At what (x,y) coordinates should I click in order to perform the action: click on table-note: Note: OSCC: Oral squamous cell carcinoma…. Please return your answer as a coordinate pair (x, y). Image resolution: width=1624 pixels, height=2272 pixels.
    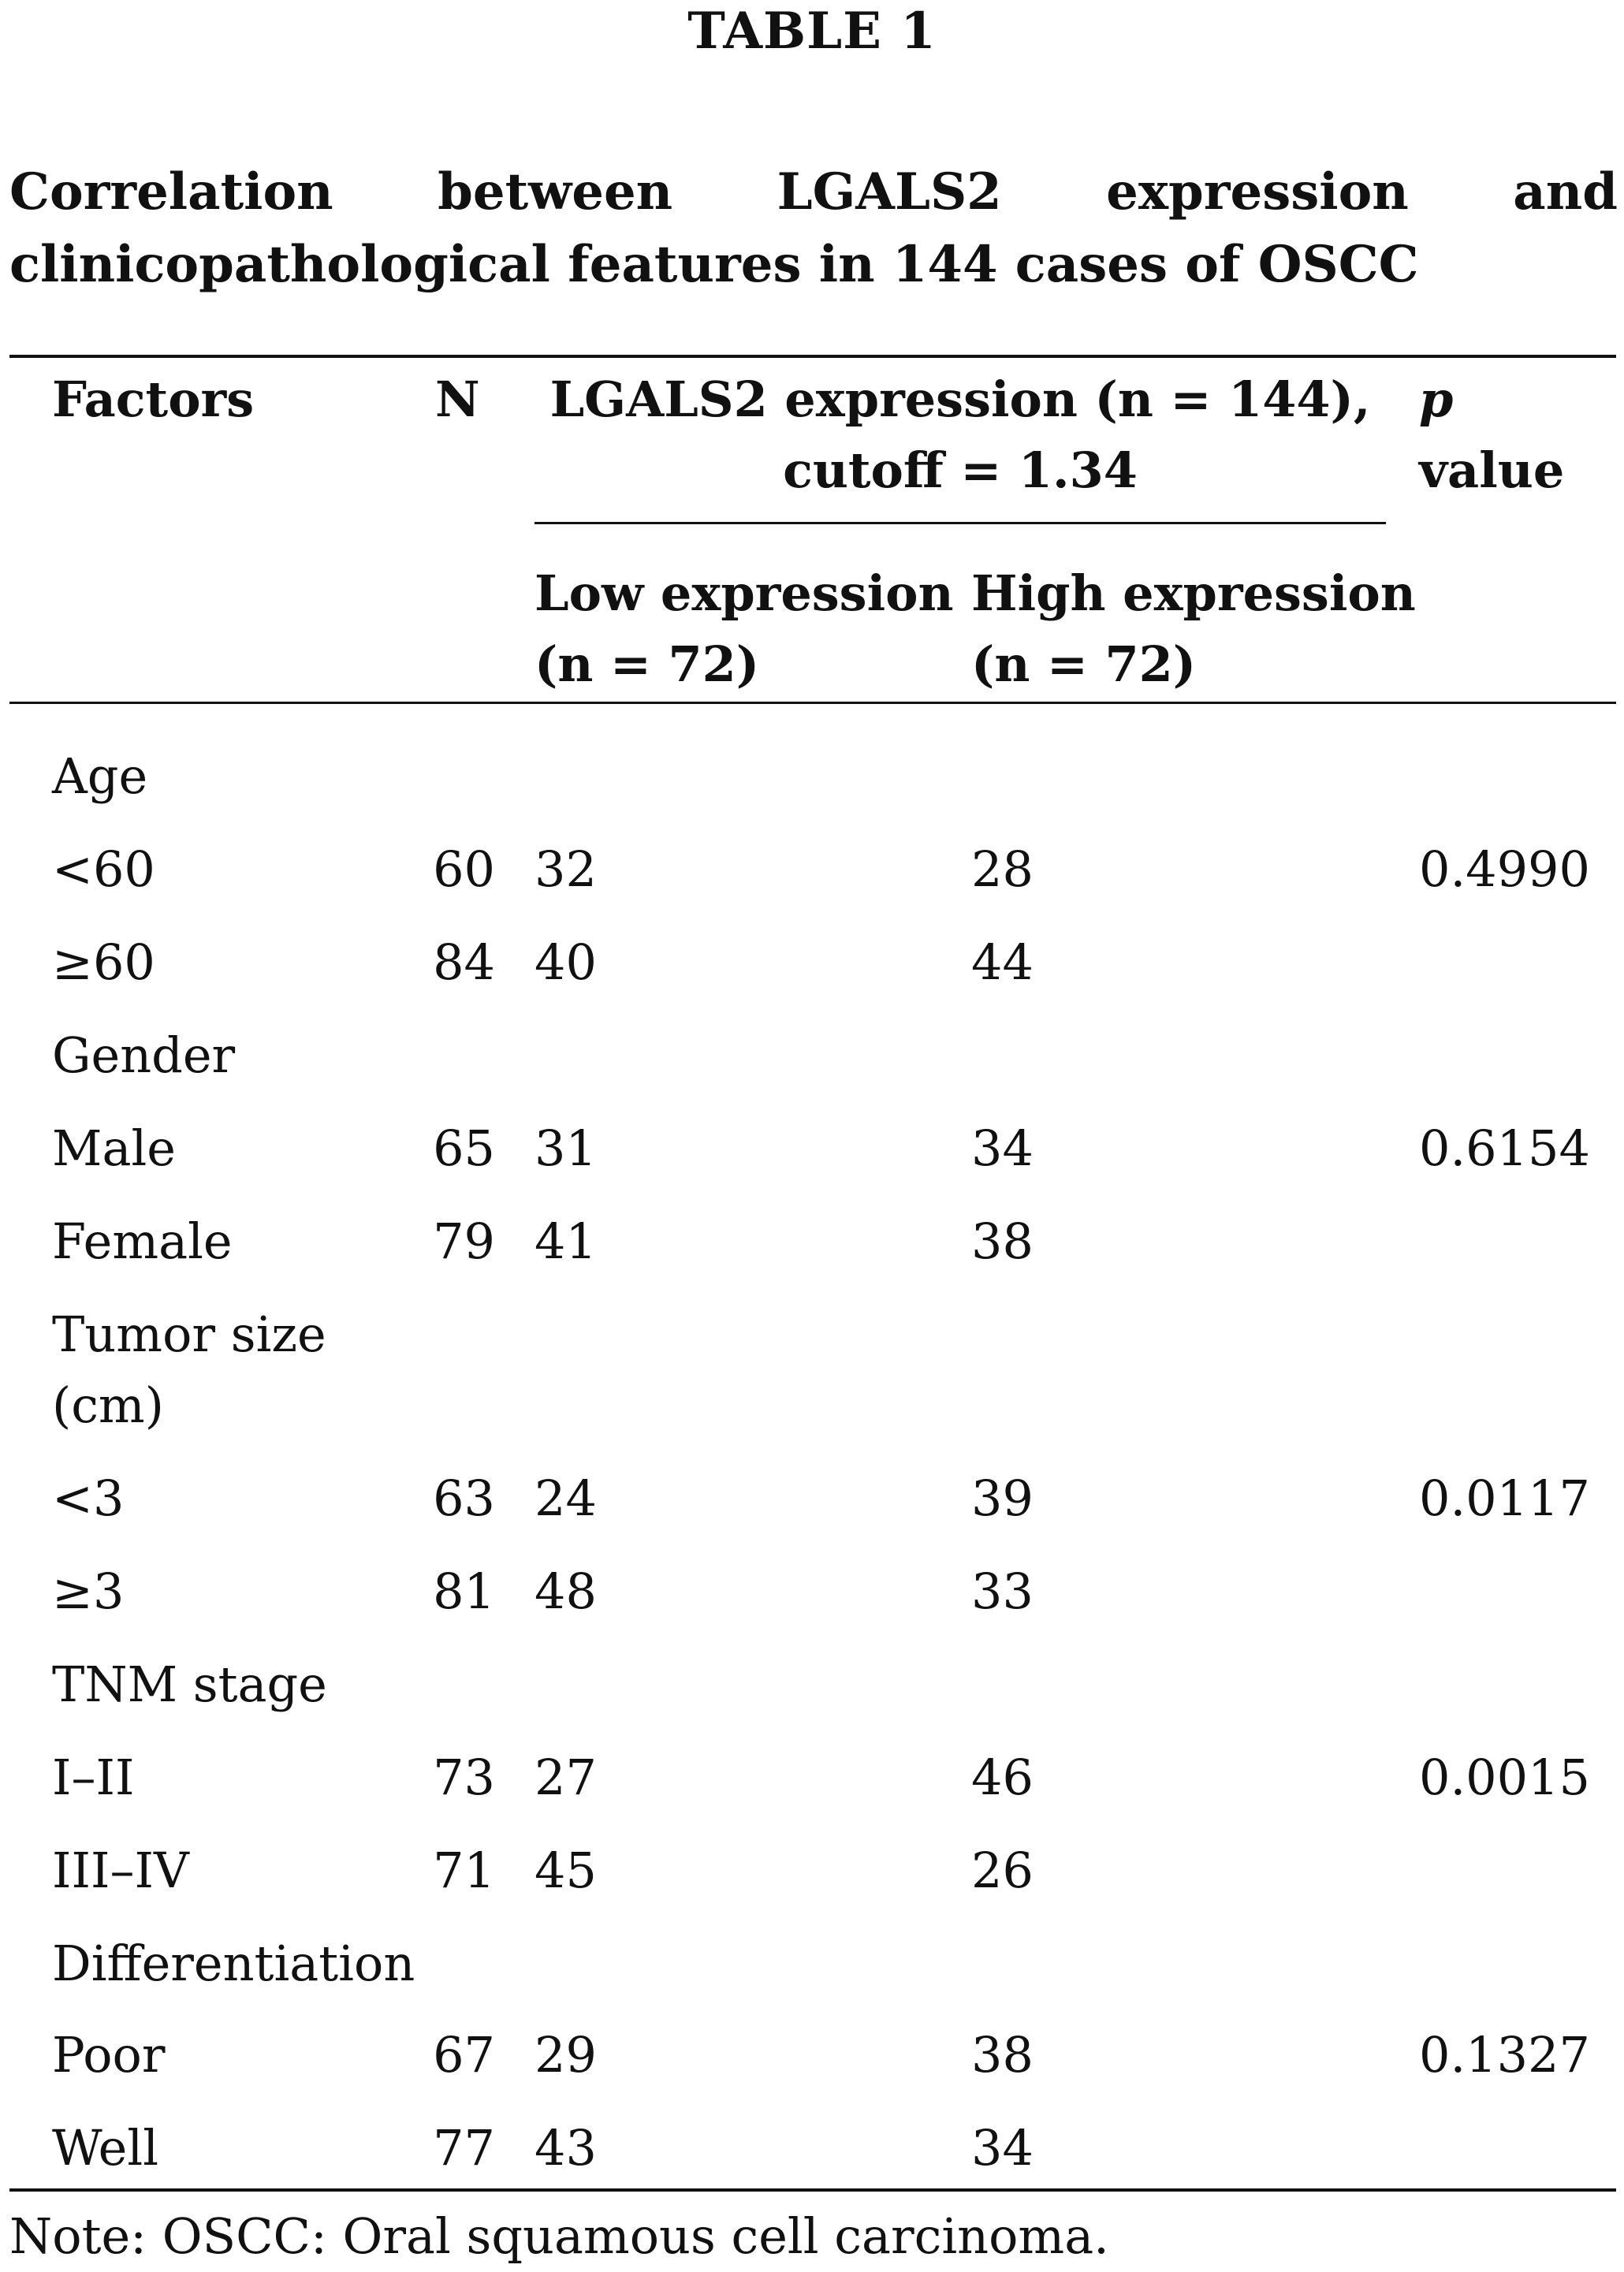
    Looking at the image, I should click on (559, 2236).